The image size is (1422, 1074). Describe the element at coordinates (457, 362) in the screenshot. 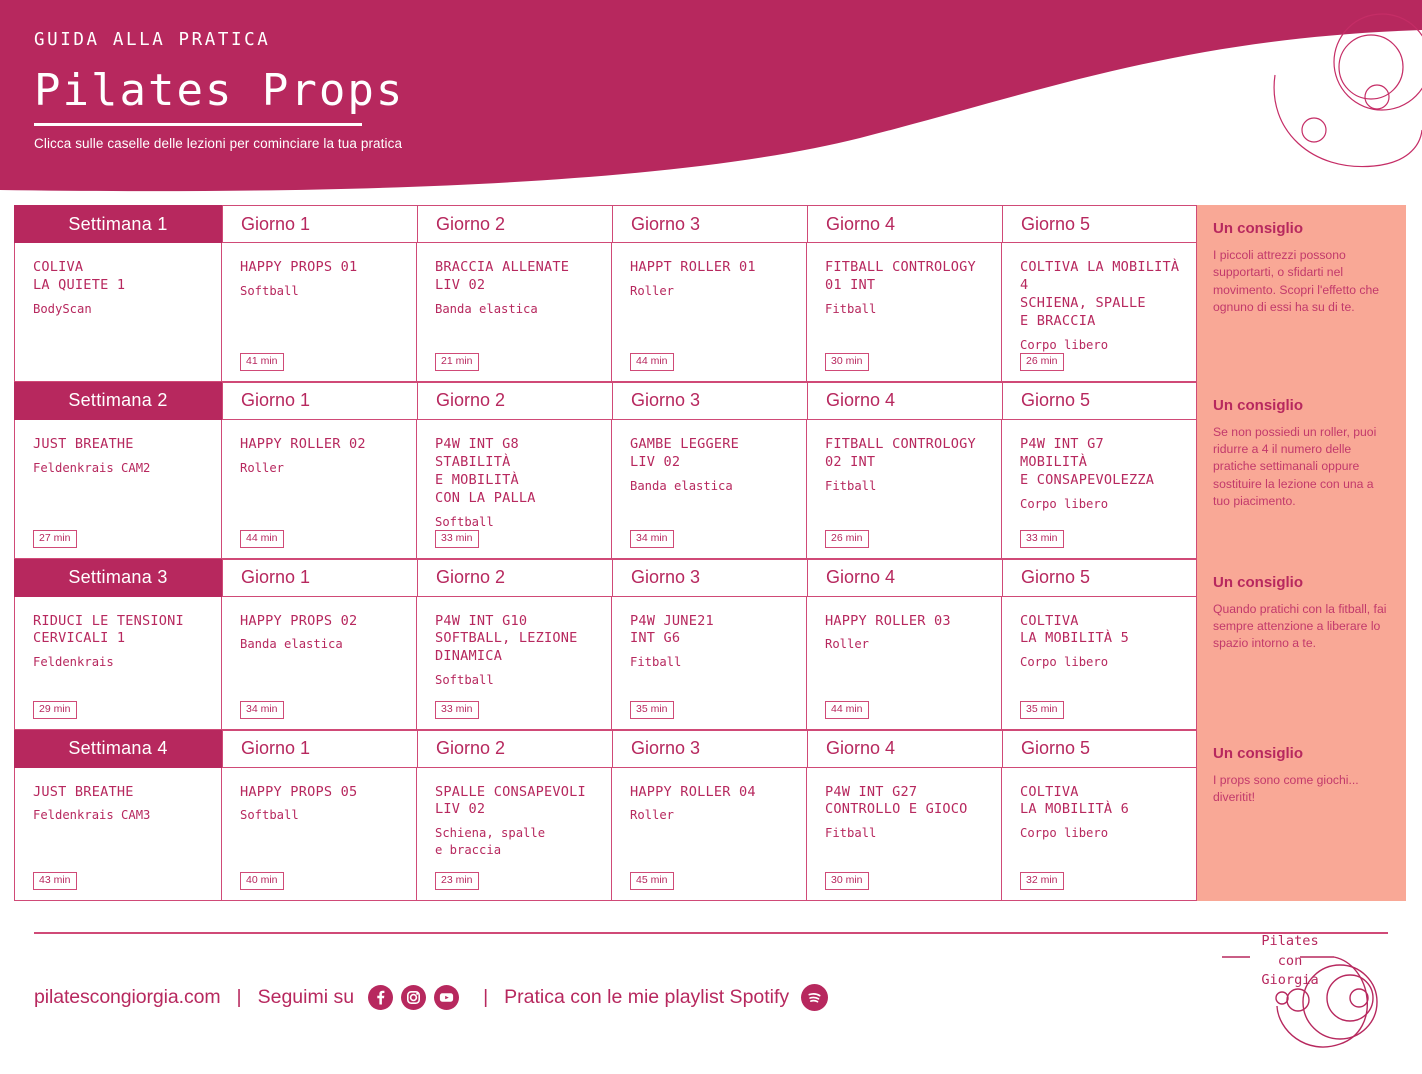

I see `duration-badge: 21 min` at that location.